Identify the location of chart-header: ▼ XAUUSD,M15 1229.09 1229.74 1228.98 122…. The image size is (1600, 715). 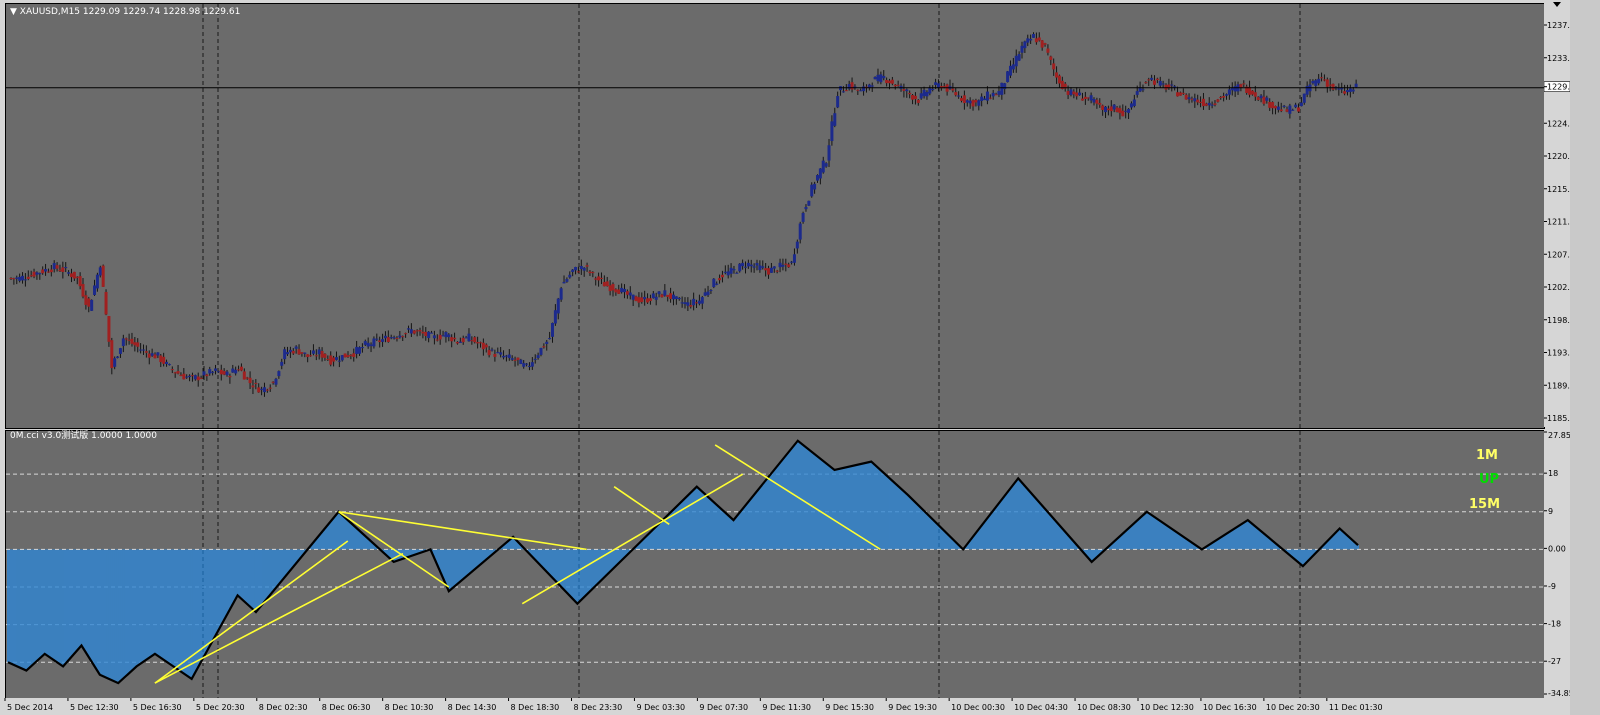
(125, 12).